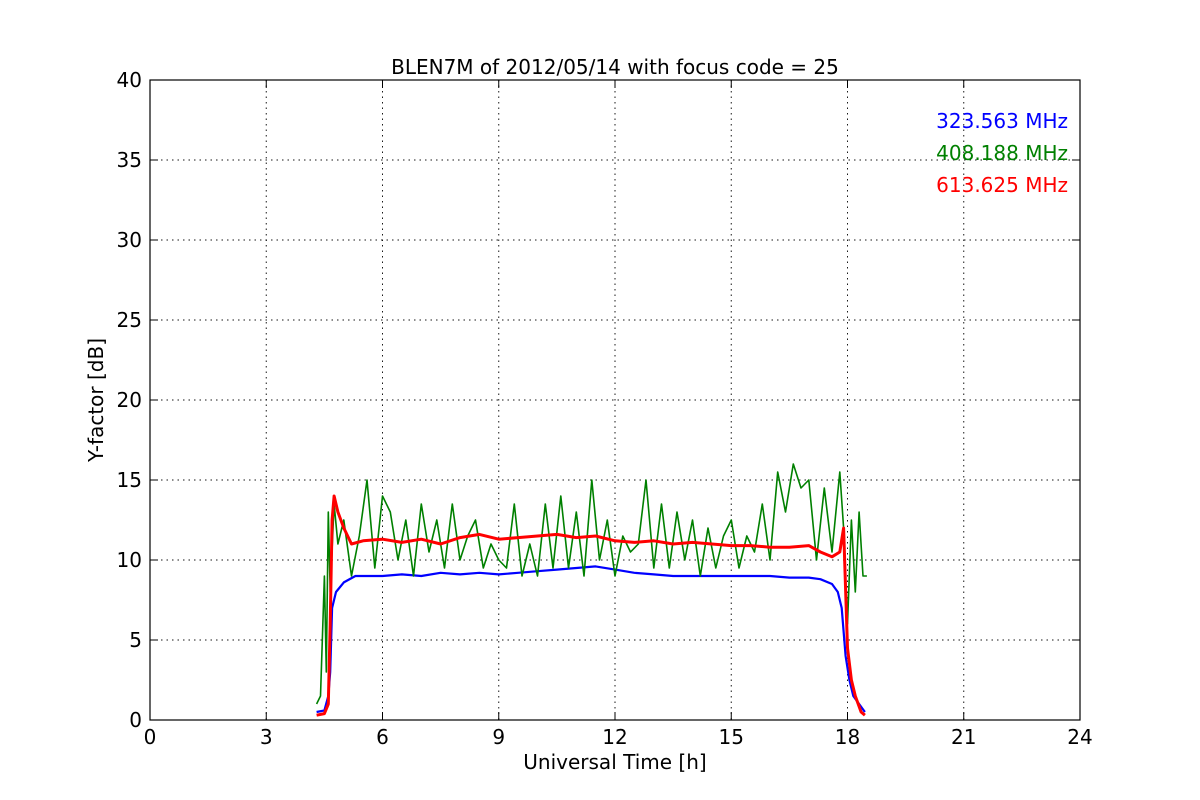 Image resolution: width=1200 pixels, height=800 pixels. I want to click on legend-entry-2: 408.188 MHz, so click(1002, 153).